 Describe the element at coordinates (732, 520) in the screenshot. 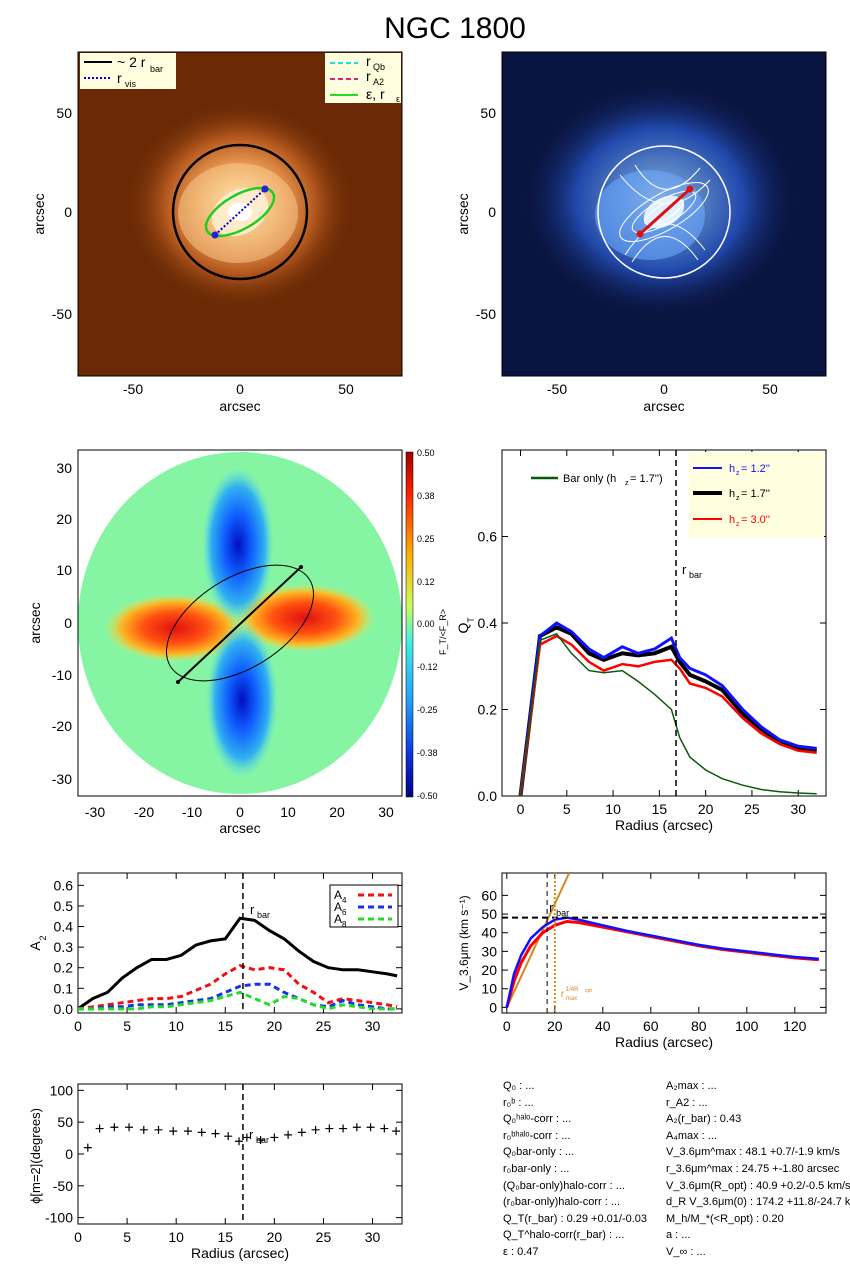

I see `legend-hz-prefix: h` at that location.